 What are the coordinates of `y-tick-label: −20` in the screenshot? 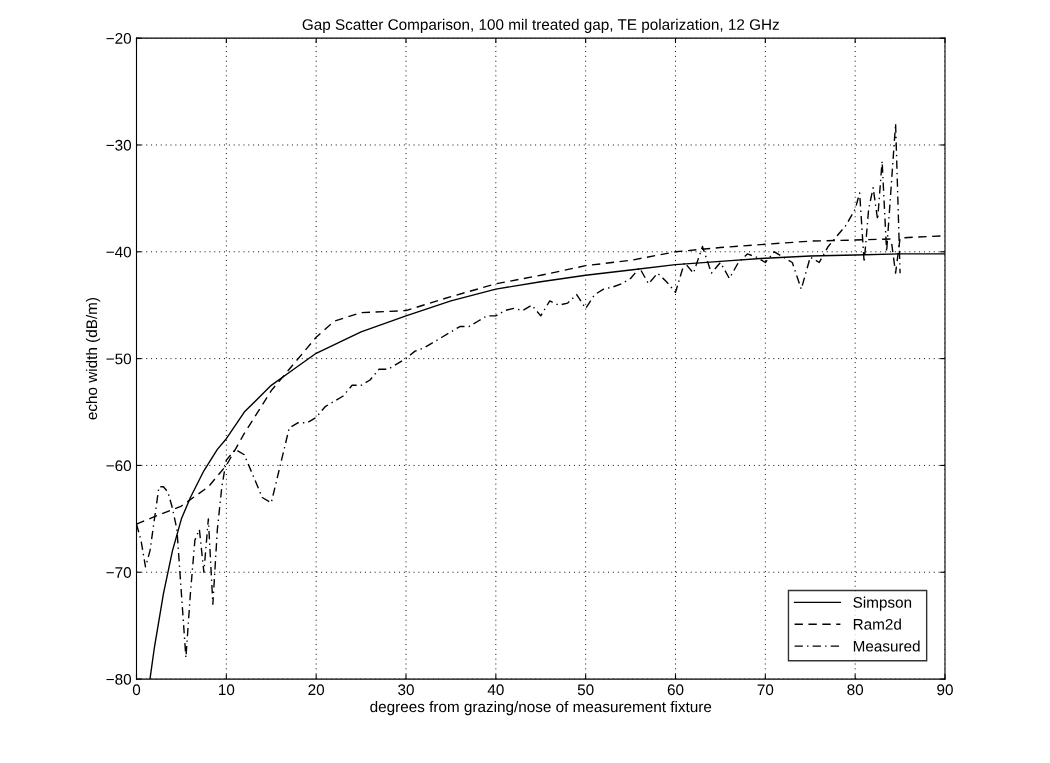 It's located at (119, 38).